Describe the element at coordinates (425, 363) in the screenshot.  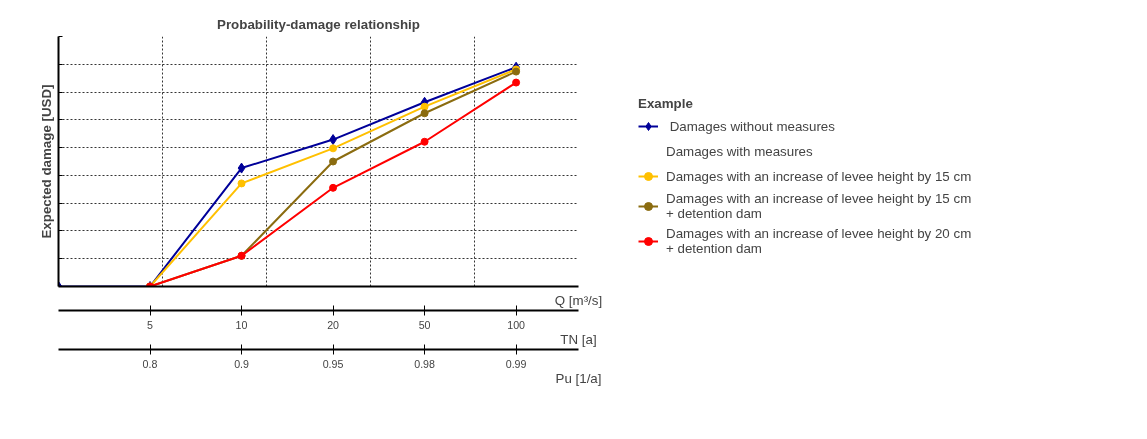
I see `annotation: 0.98` at that location.